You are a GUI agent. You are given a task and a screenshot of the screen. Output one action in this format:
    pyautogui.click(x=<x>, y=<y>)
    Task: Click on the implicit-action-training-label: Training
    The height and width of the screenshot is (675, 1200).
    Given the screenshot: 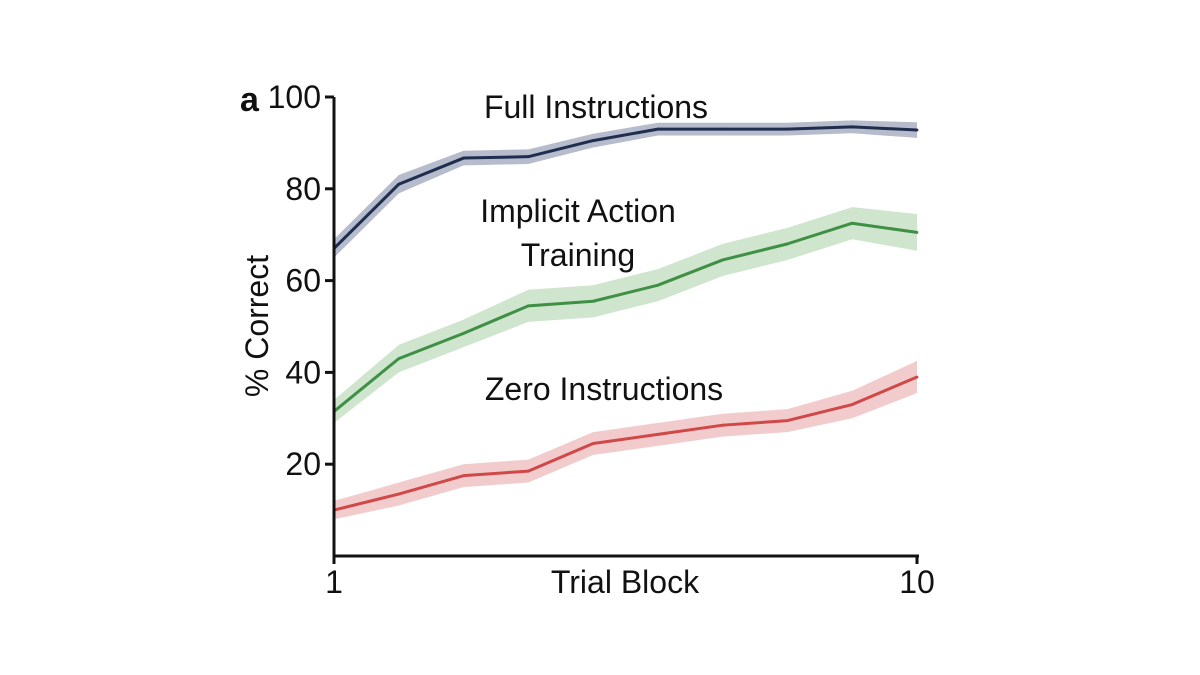 What is the action you would take?
    pyautogui.click(x=578, y=255)
    